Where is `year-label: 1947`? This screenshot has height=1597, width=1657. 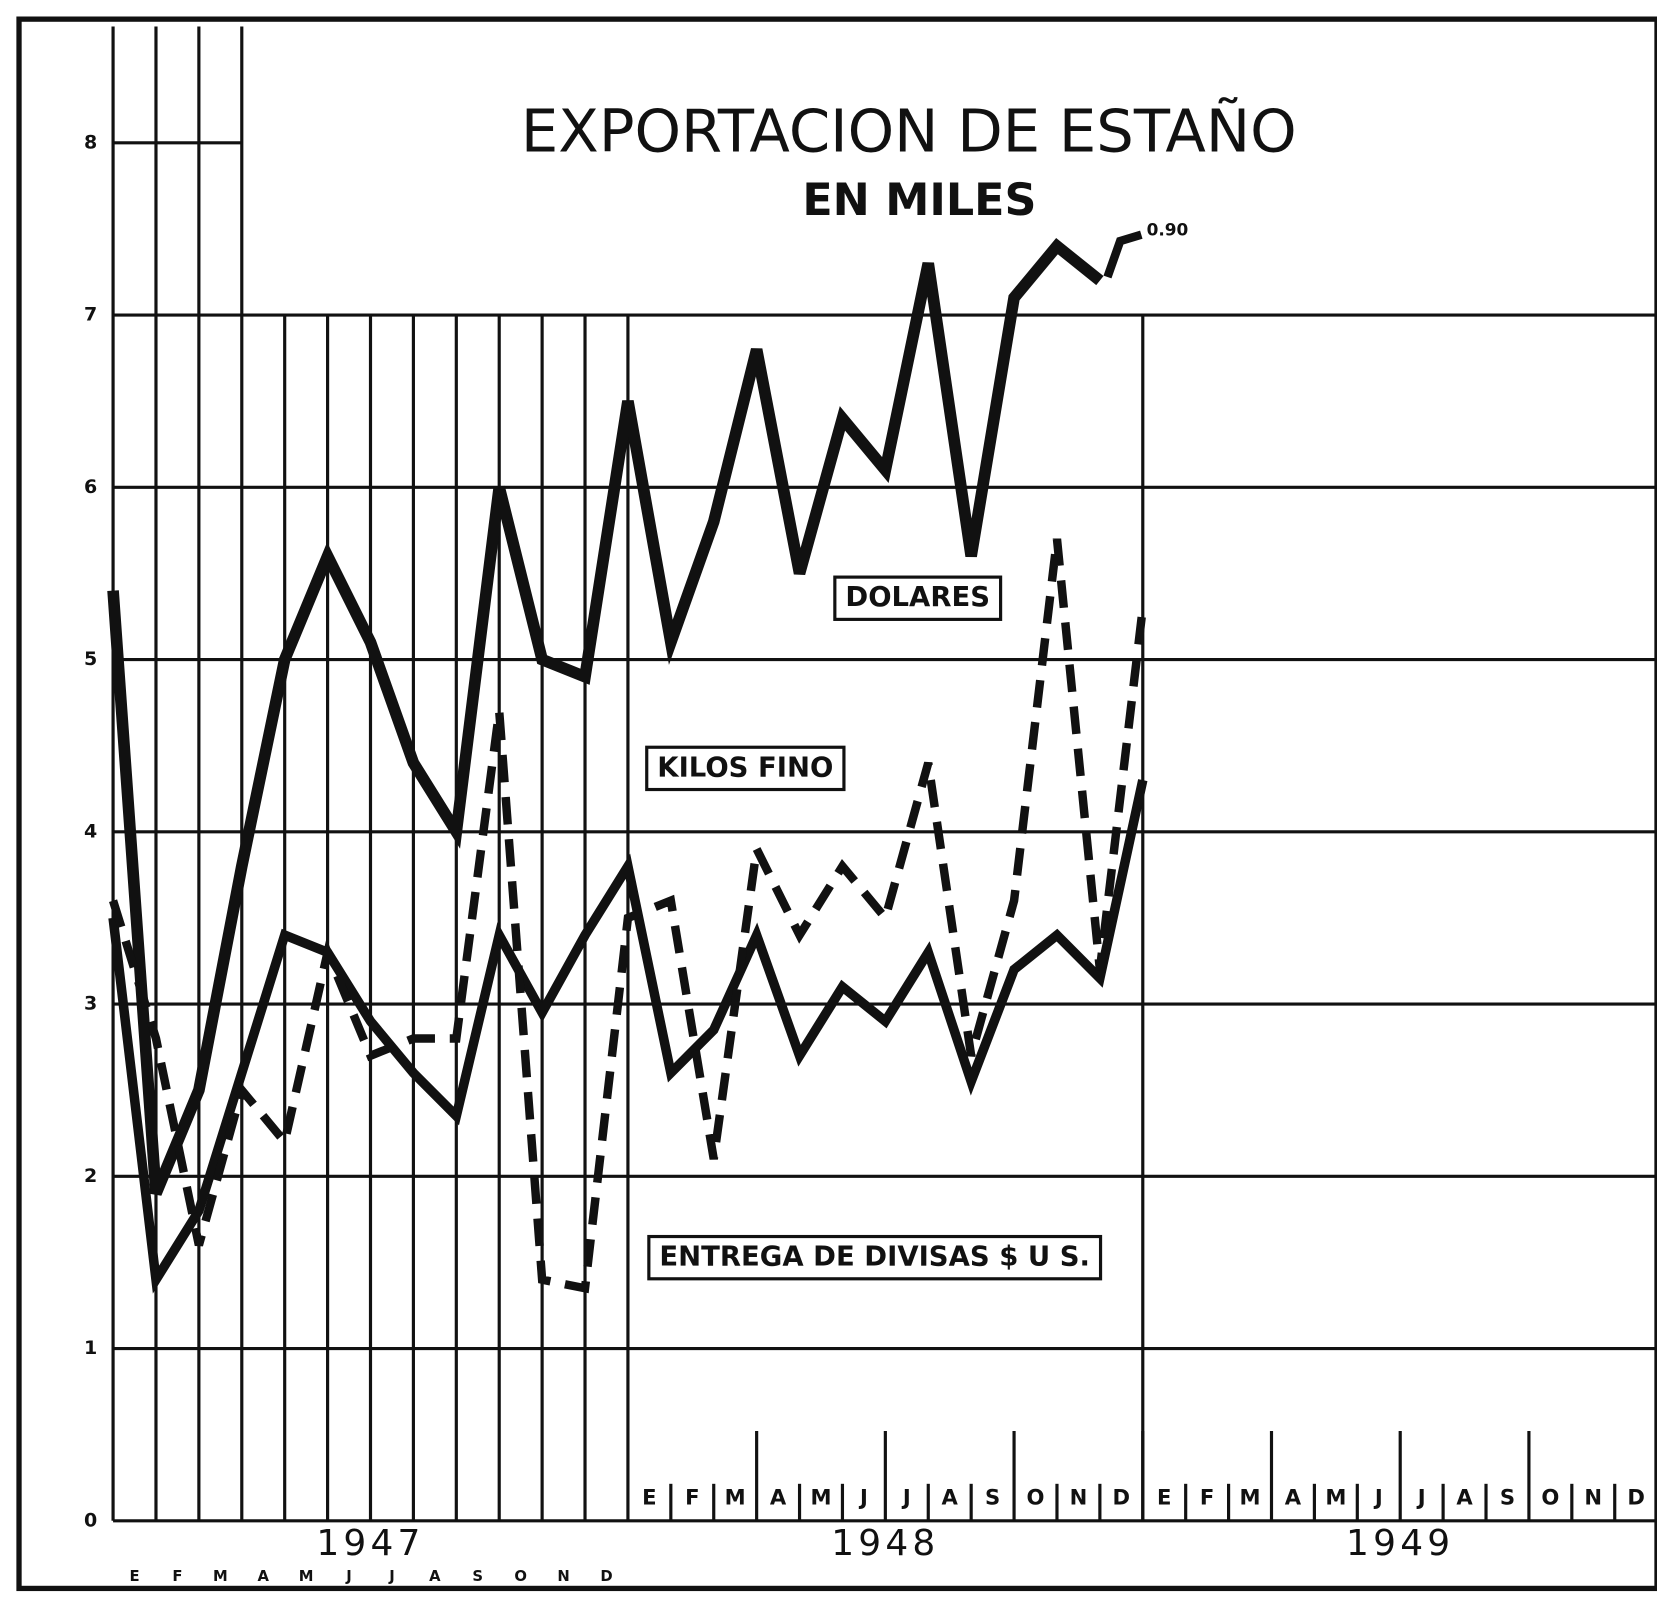 year-label: 1947 is located at coordinates (370, 1543).